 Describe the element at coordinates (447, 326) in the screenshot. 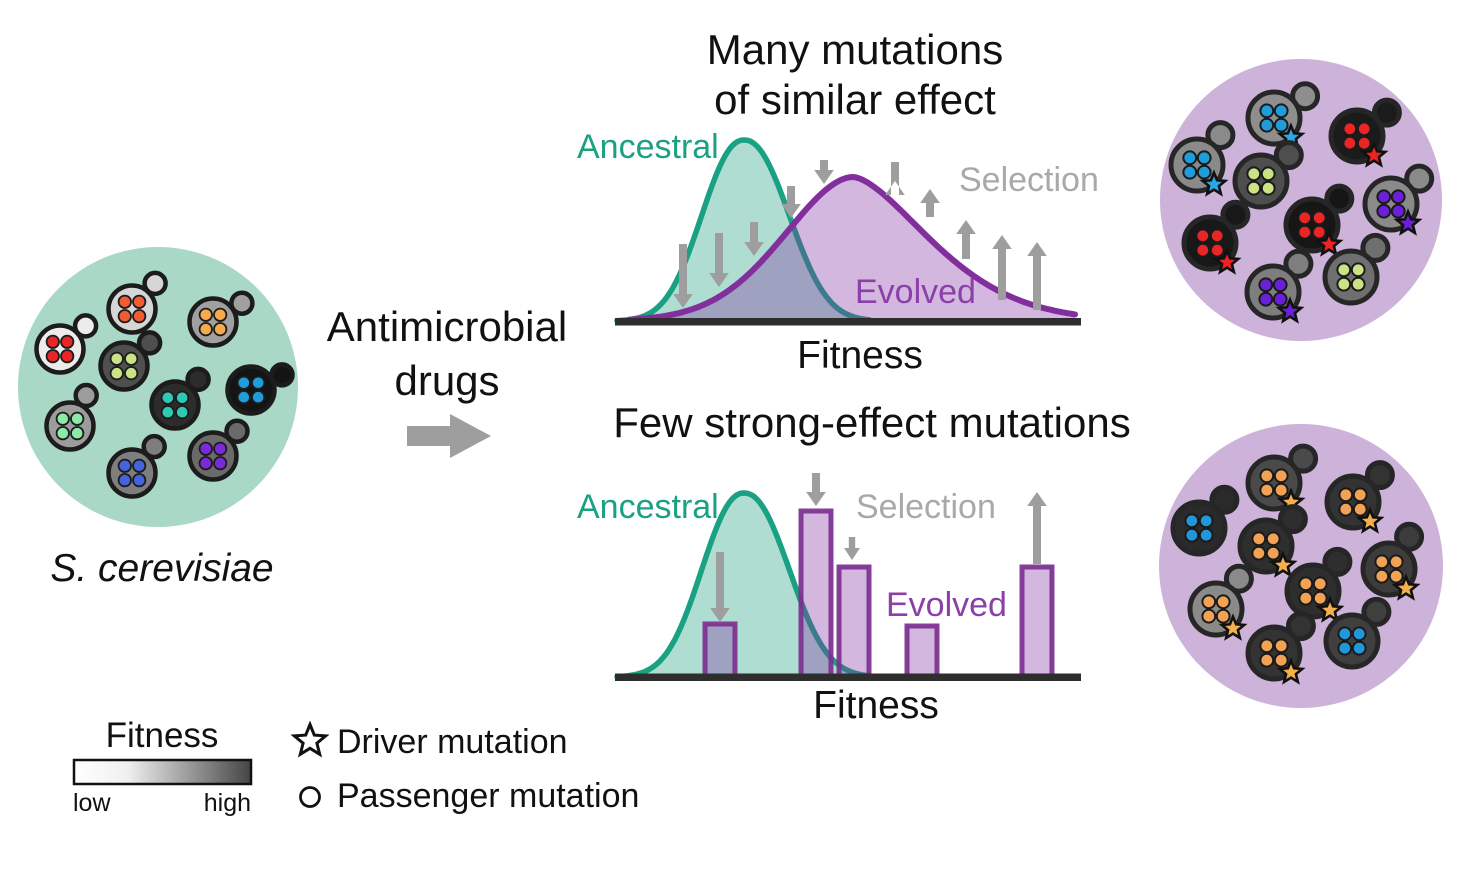

I see `svg-text: Antimicrobial` at that location.